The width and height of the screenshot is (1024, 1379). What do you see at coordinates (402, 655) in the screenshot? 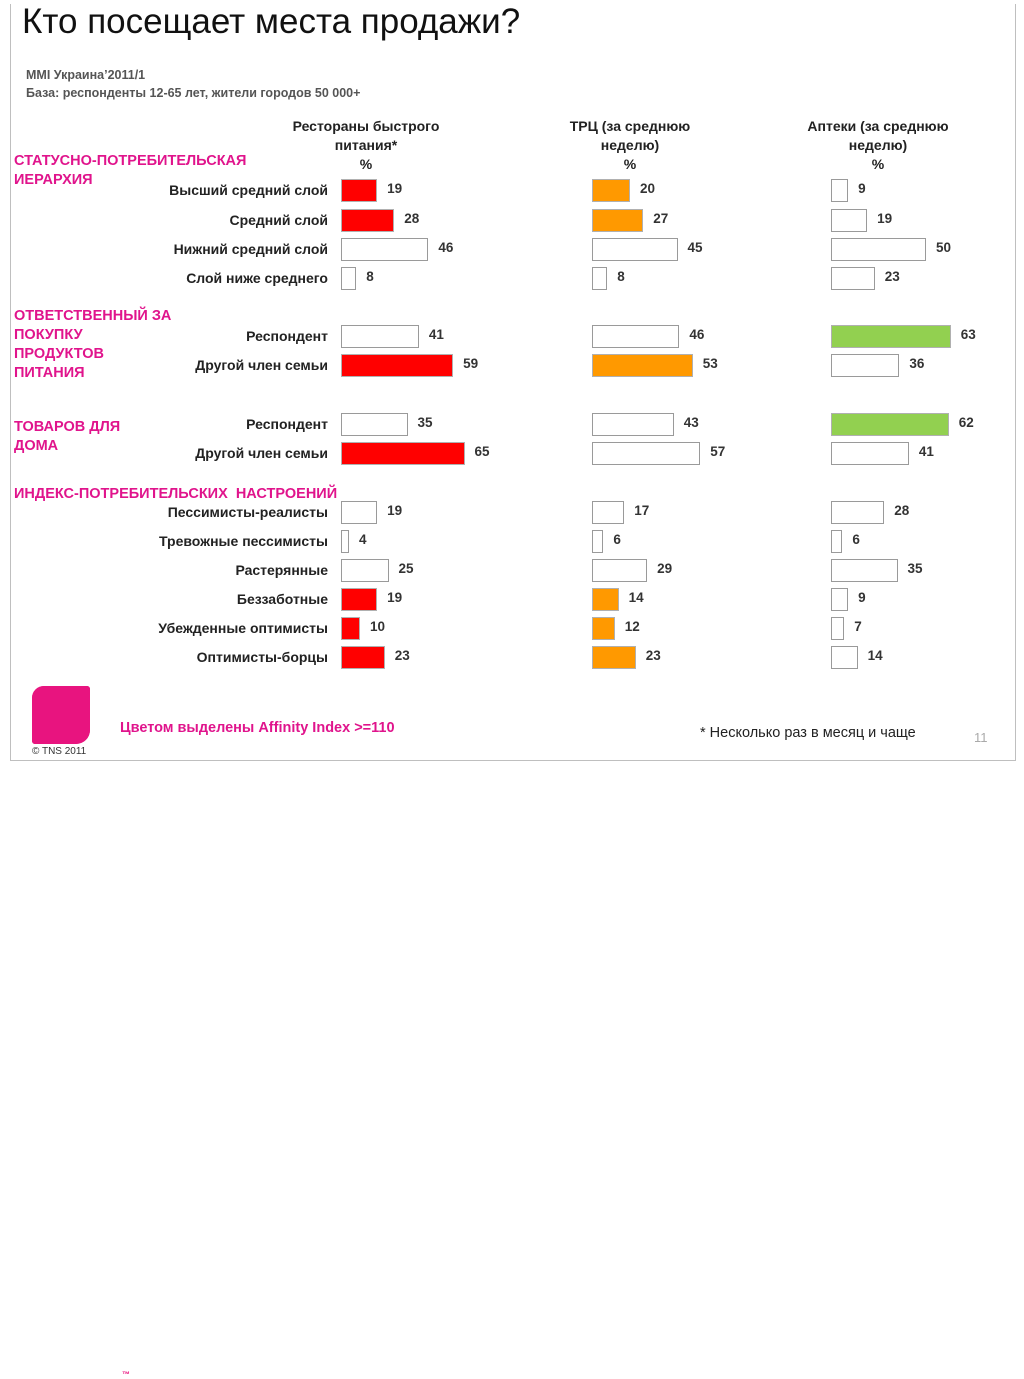
I see `data-label-1: 23` at bounding box center [402, 655].